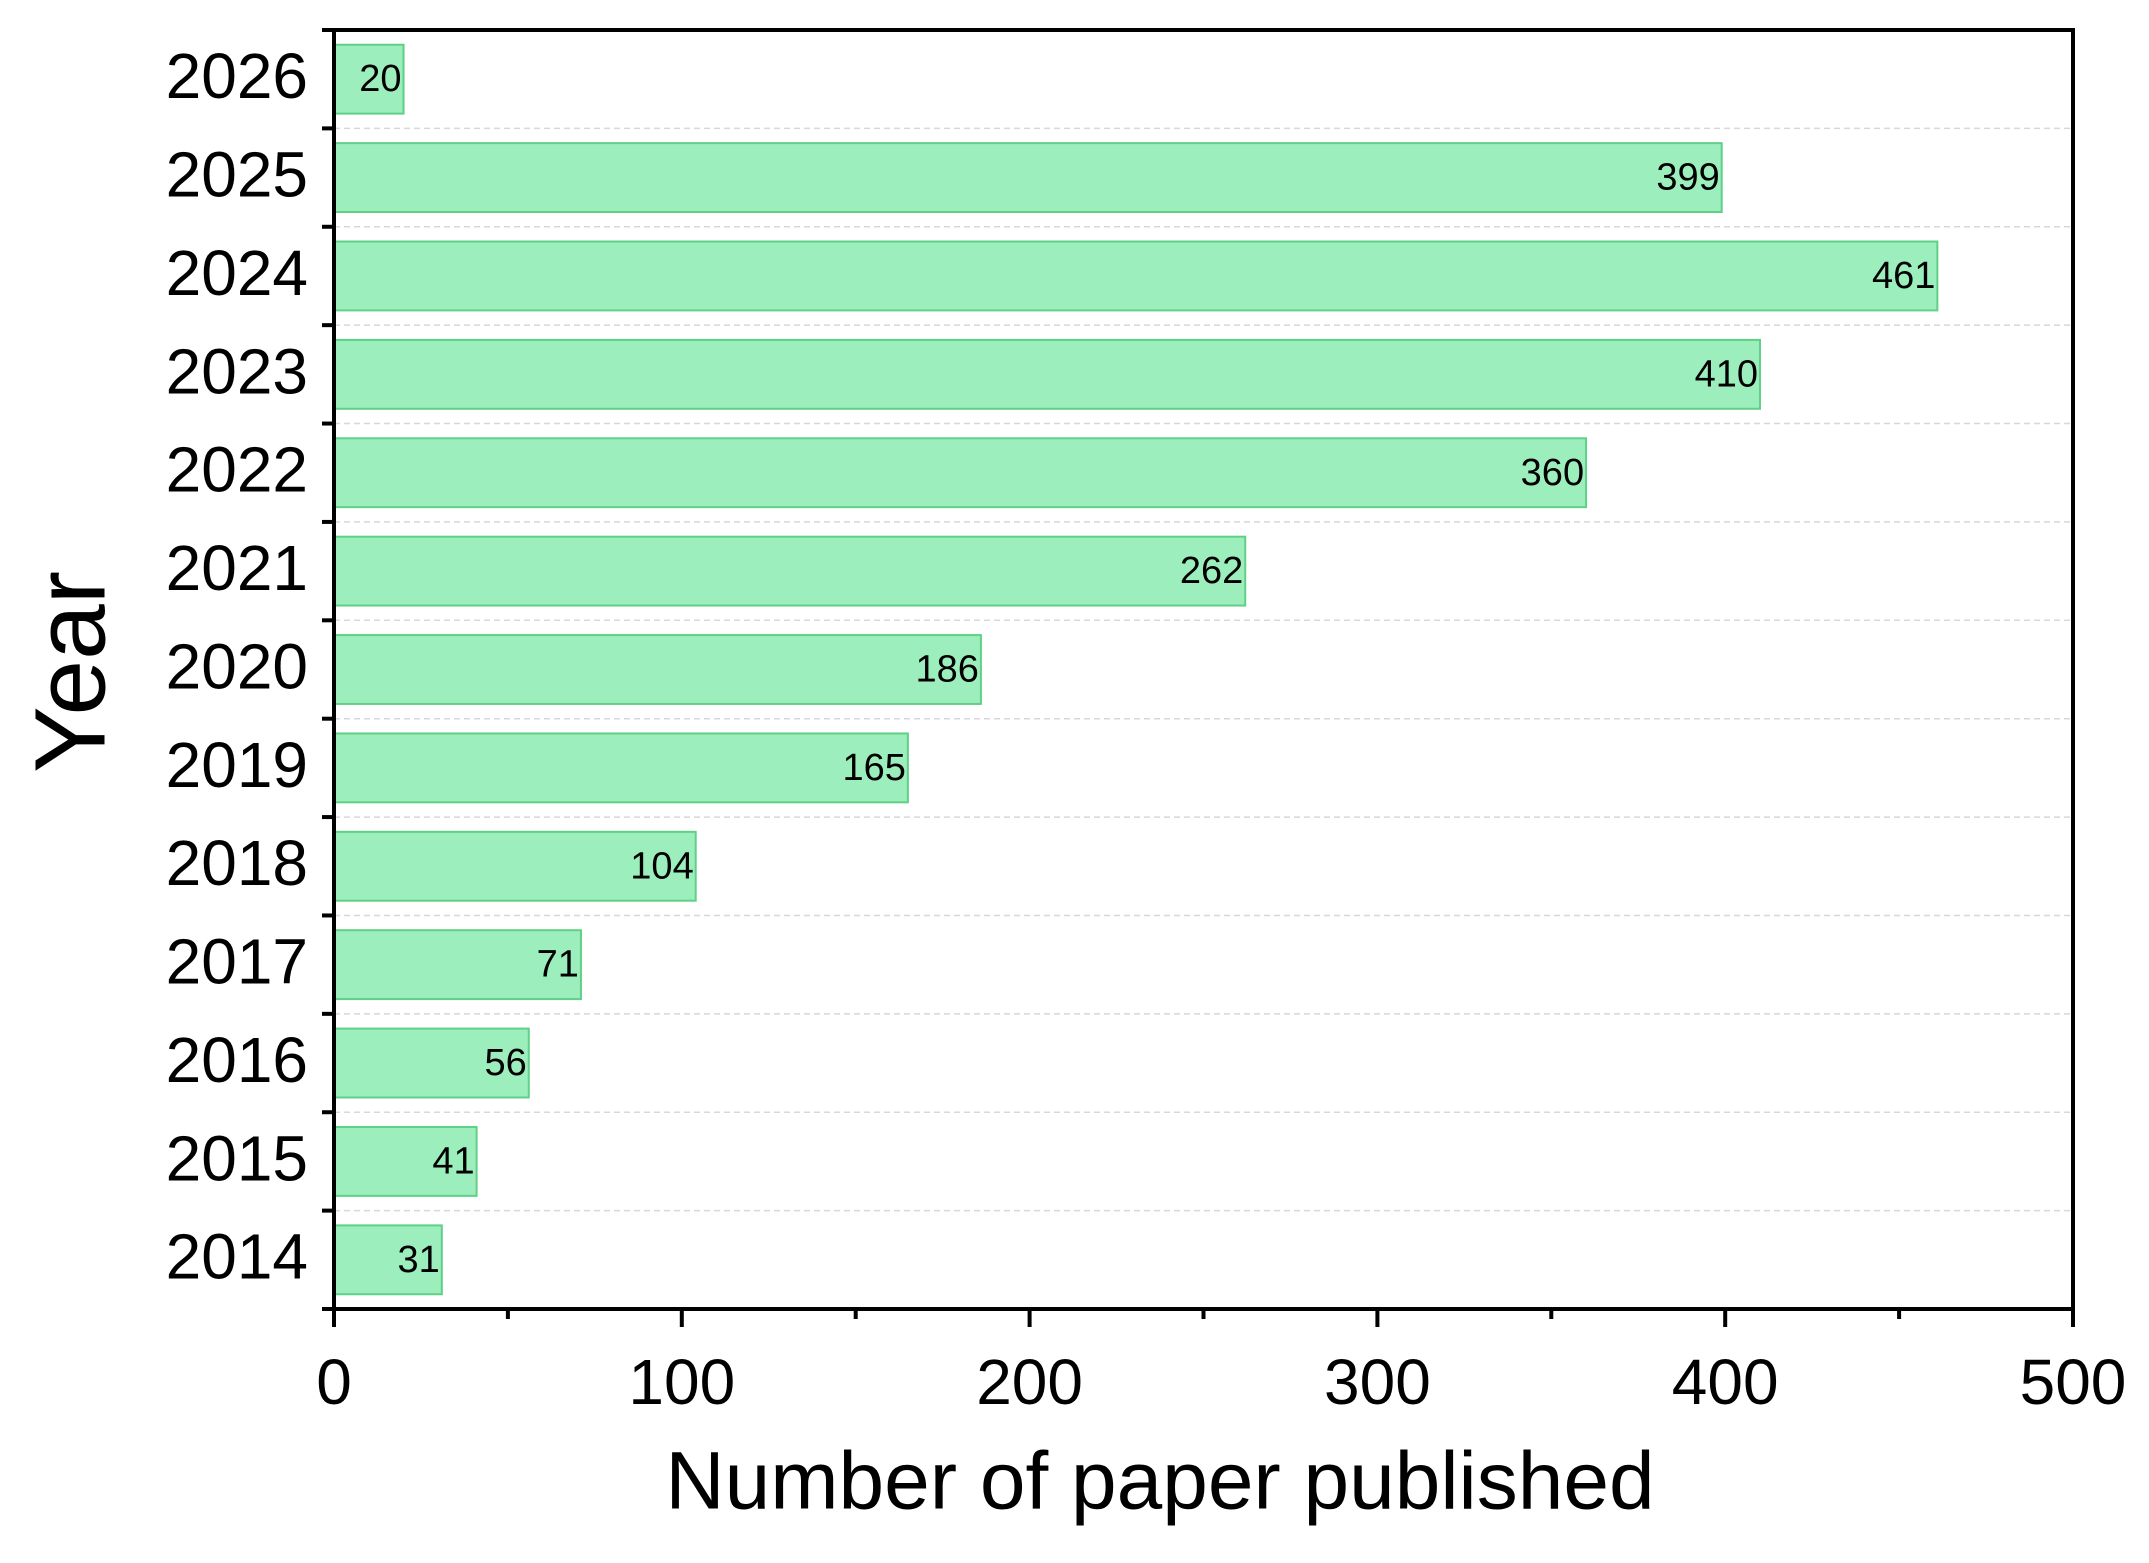 The height and width of the screenshot is (1563, 2149). Describe the element at coordinates (1552, 473) in the screenshot. I see `value-label: 360` at that location.